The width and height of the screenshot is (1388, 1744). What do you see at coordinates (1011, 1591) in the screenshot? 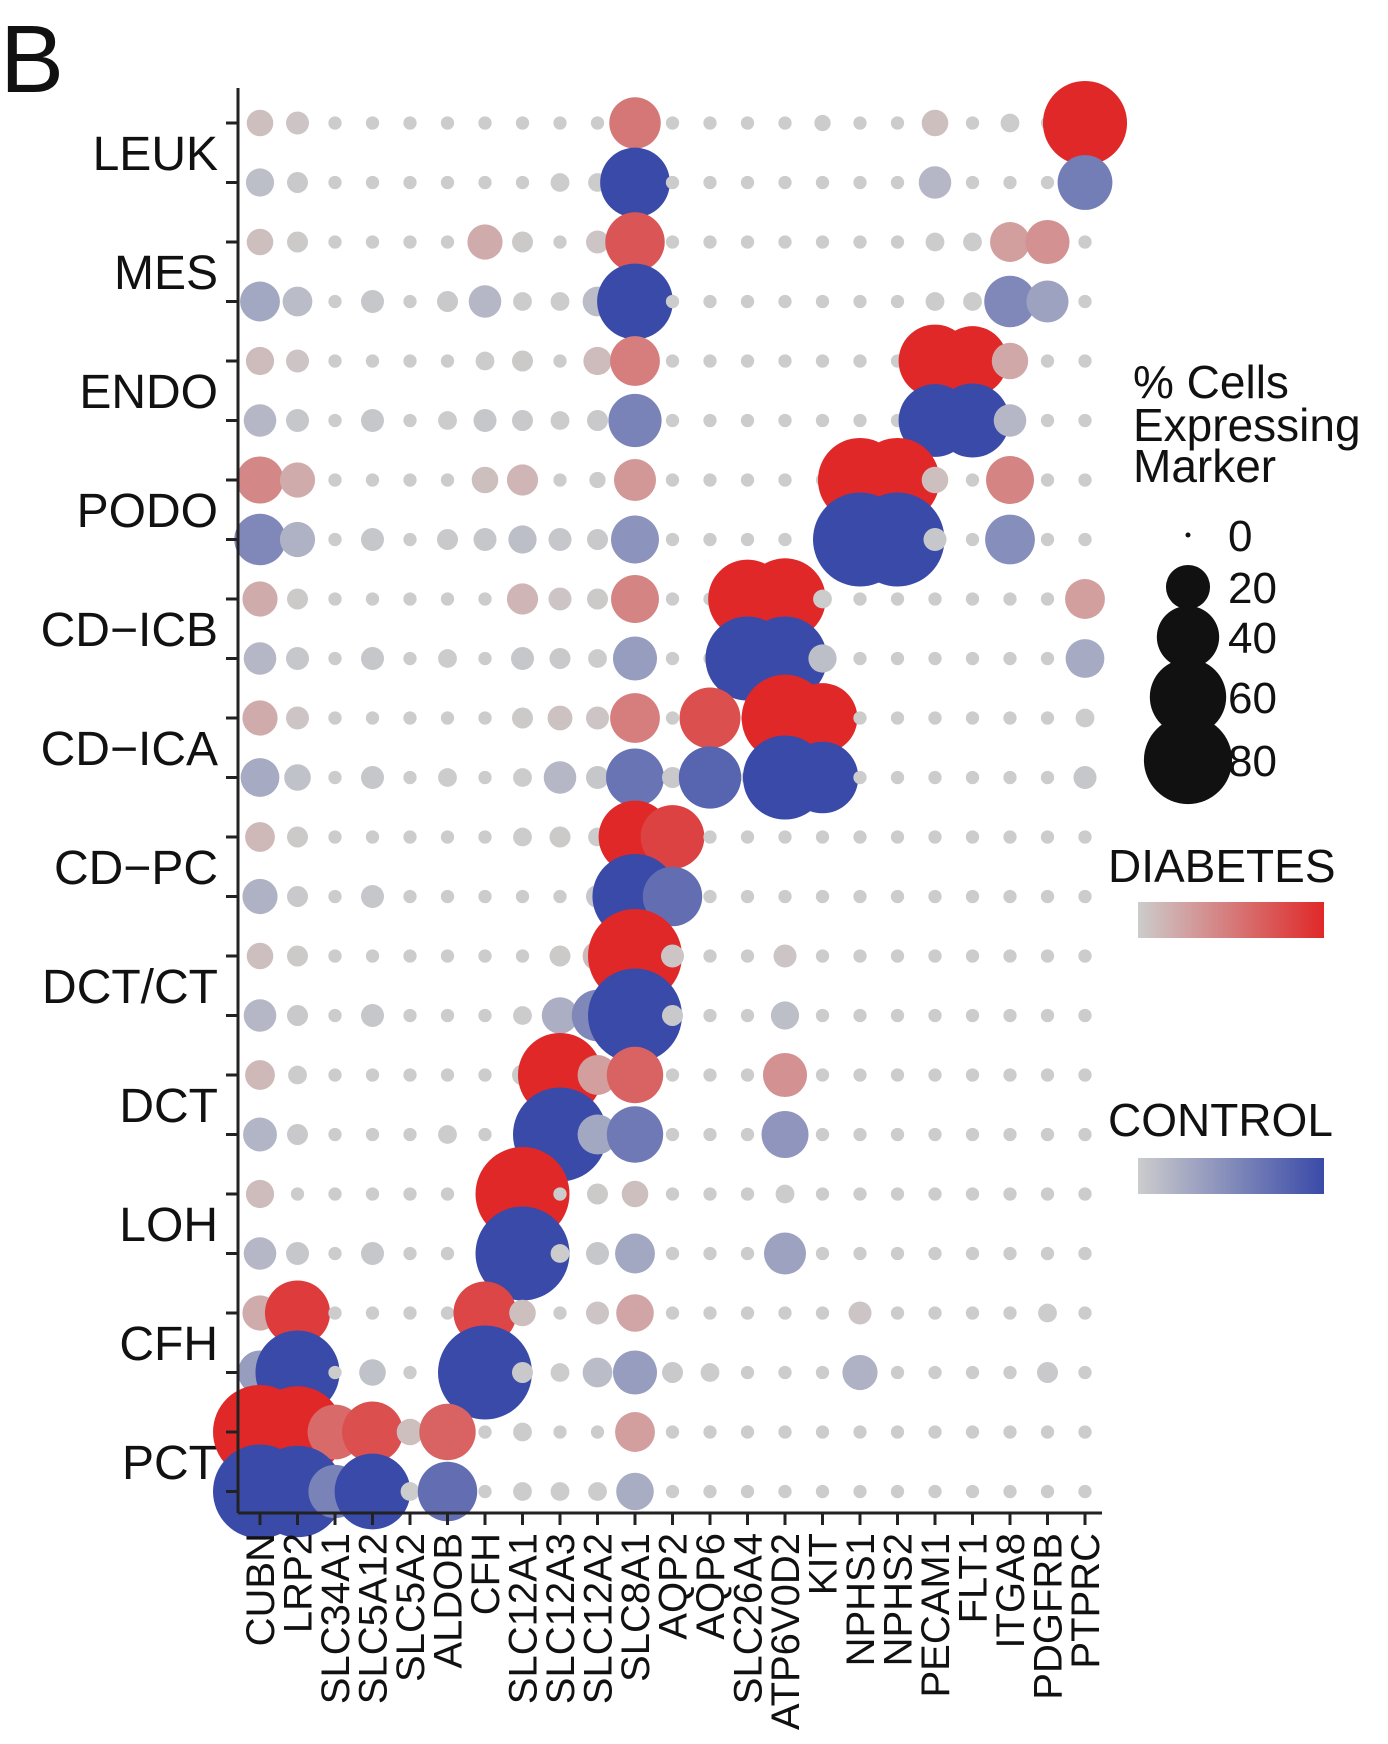
I see `gene-label: ITGA8` at bounding box center [1011, 1591].